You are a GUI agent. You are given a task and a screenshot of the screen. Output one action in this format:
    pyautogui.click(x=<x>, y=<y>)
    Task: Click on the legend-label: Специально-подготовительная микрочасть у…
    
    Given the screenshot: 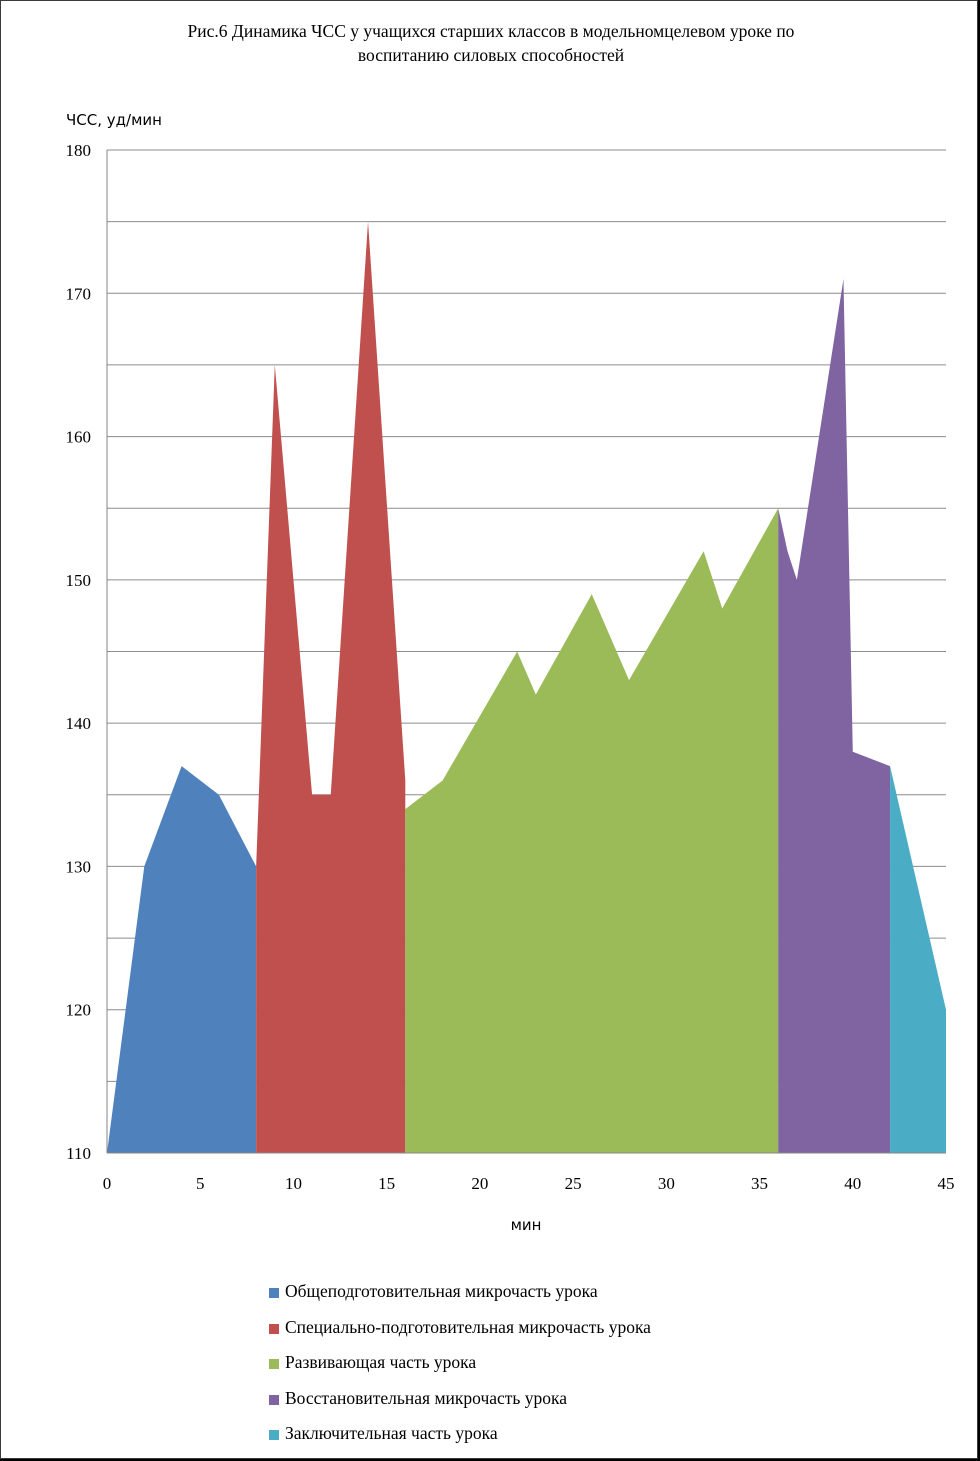 What is the action you would take?
    pyautogui.click(x=468, y=1326)
    